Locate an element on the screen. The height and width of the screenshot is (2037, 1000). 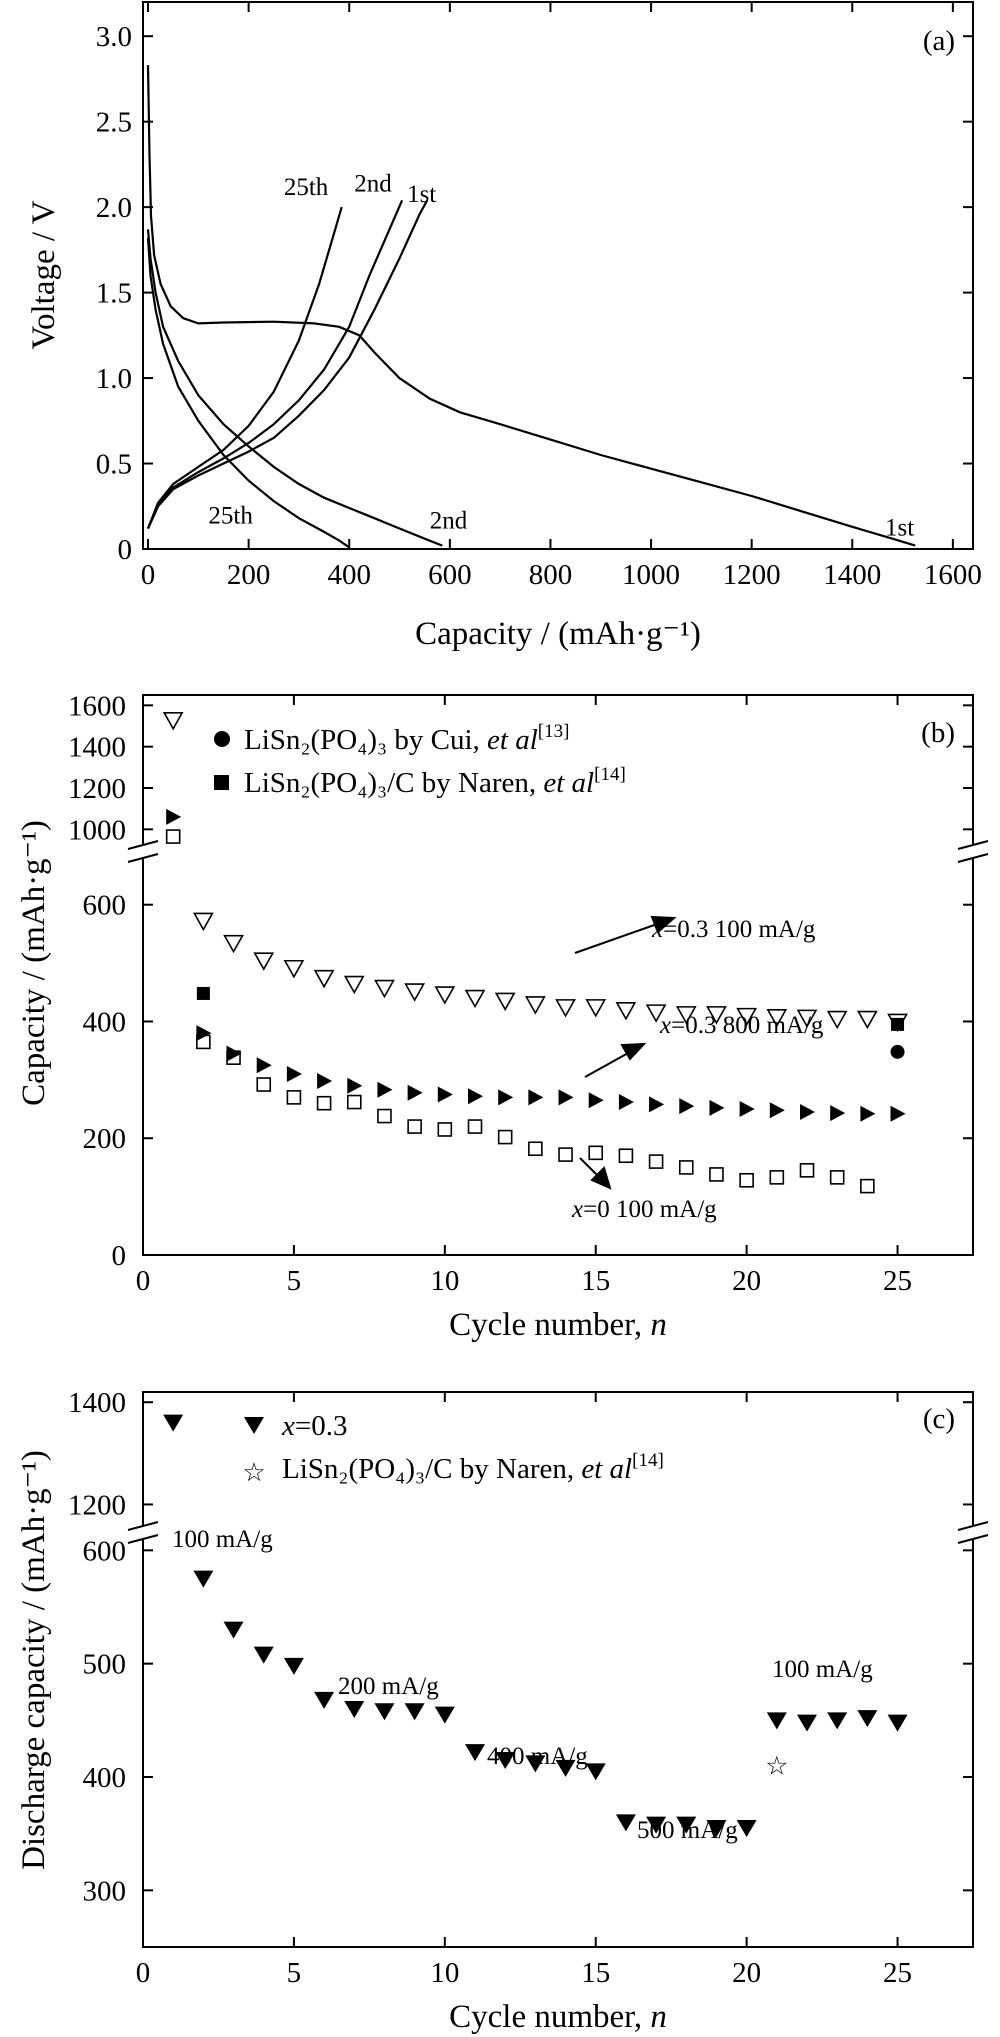
panel-b-xtick-label: 0 is located at coordinates (143, 1281).